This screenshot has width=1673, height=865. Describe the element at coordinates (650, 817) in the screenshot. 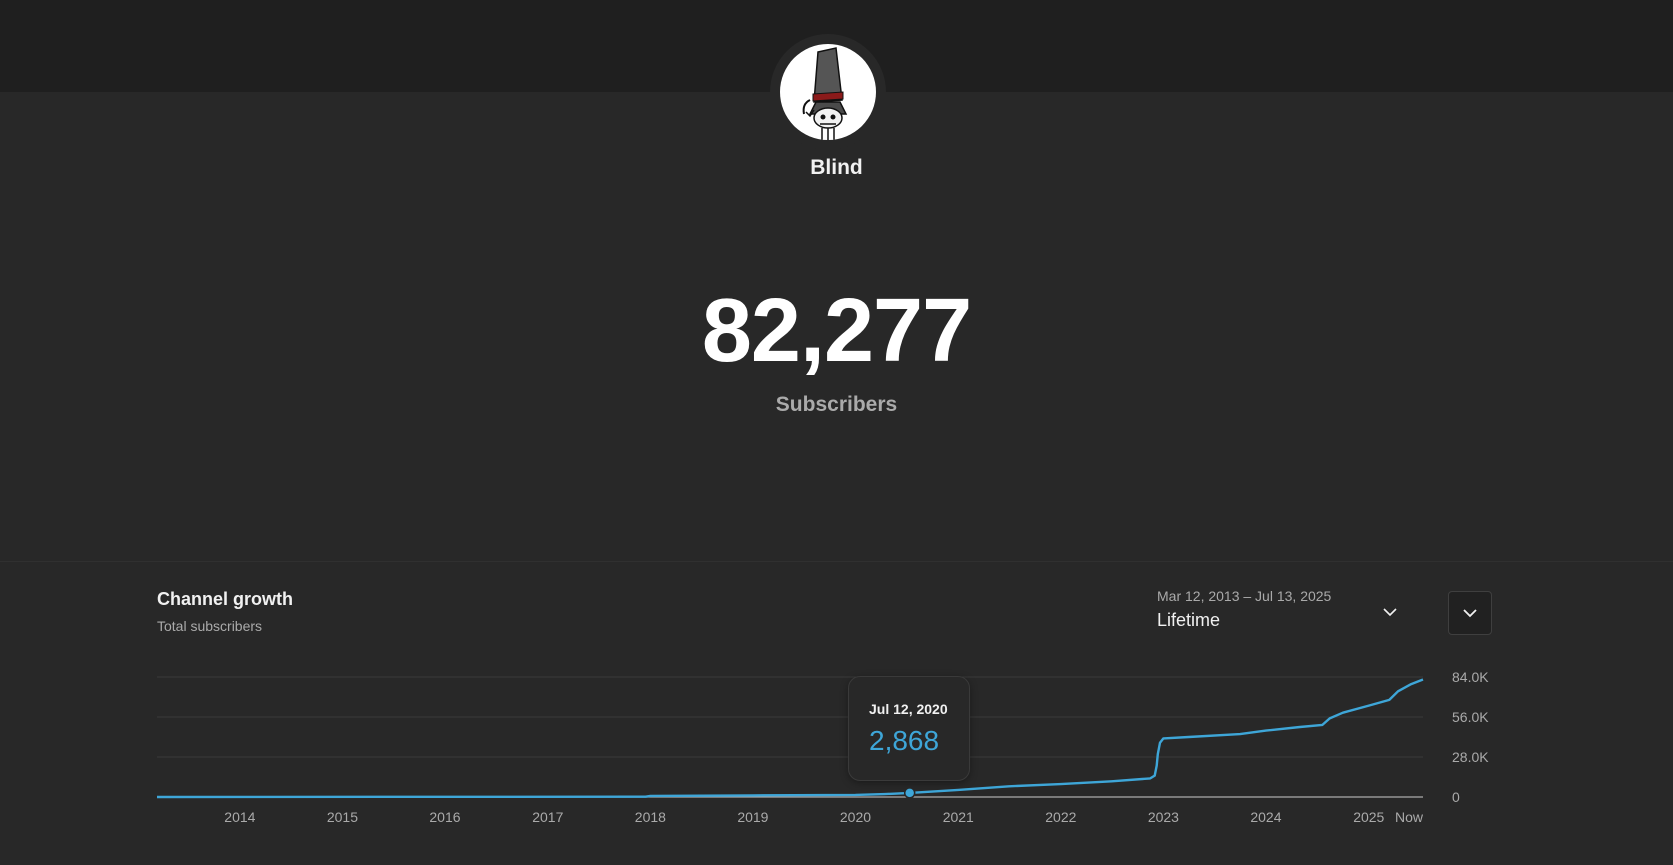

I see `x-tick-label: 2018` at that location.